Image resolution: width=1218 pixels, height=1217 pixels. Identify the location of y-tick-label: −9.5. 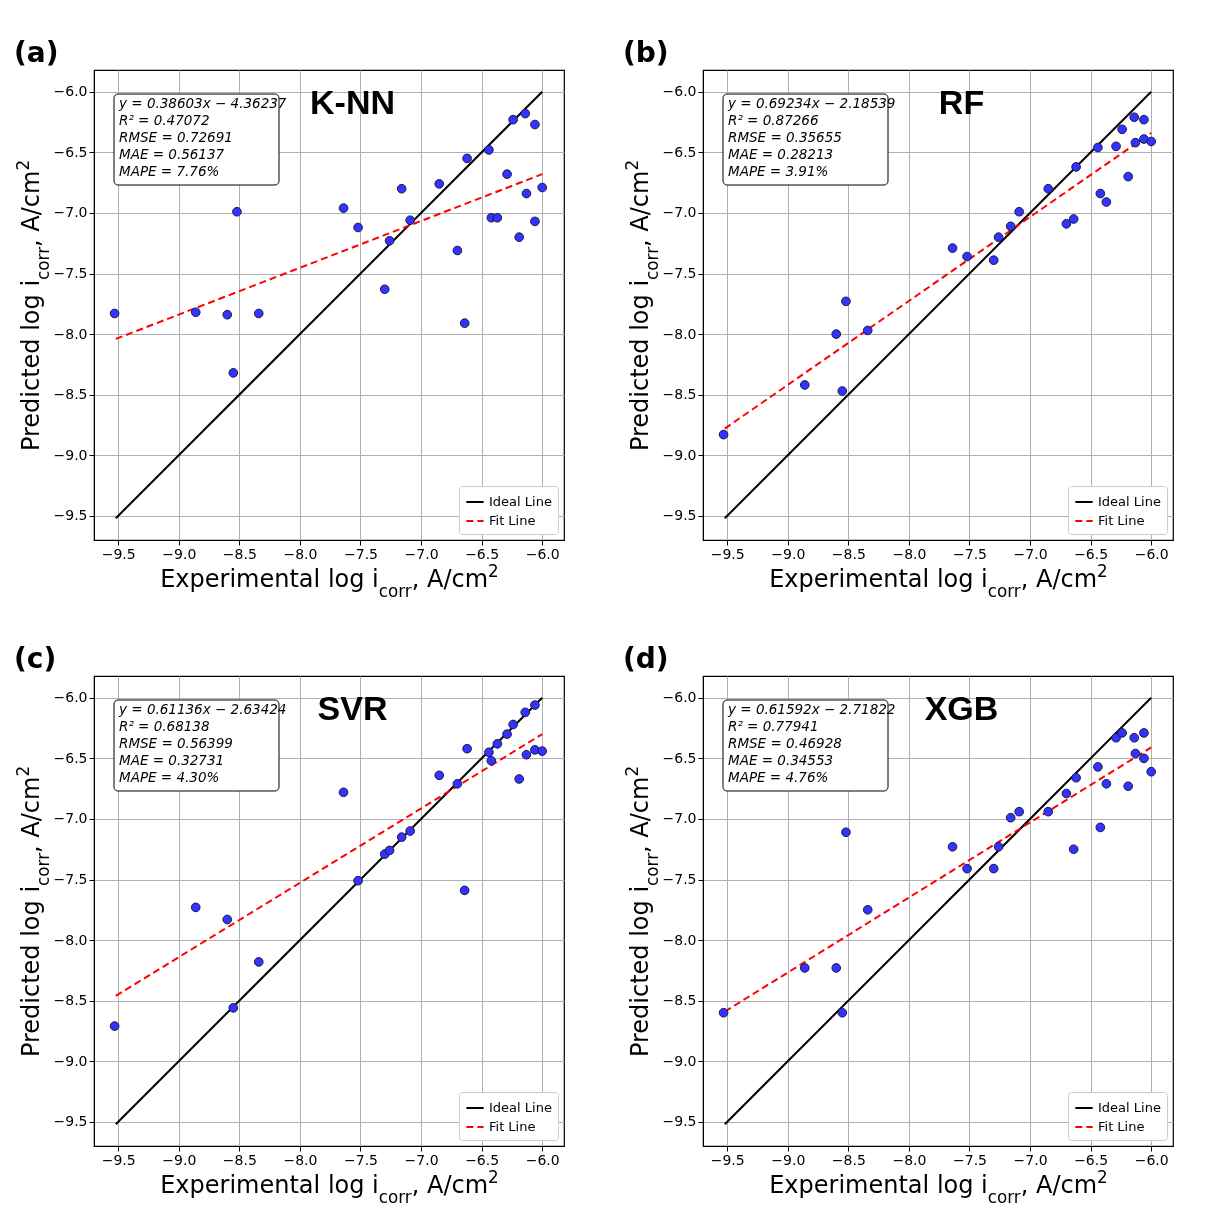
(679, 515).